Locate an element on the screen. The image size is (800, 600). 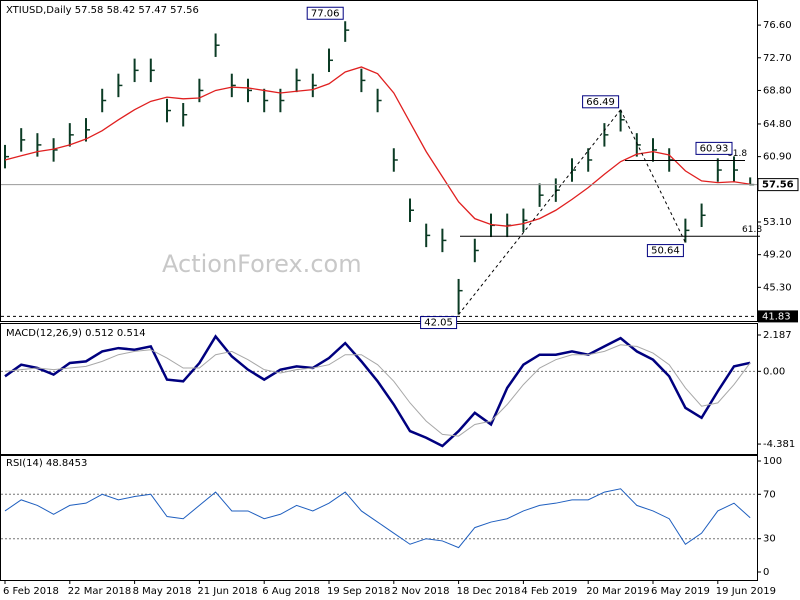
y-tick-label: 53.10 is located at coordinates (777, 222).